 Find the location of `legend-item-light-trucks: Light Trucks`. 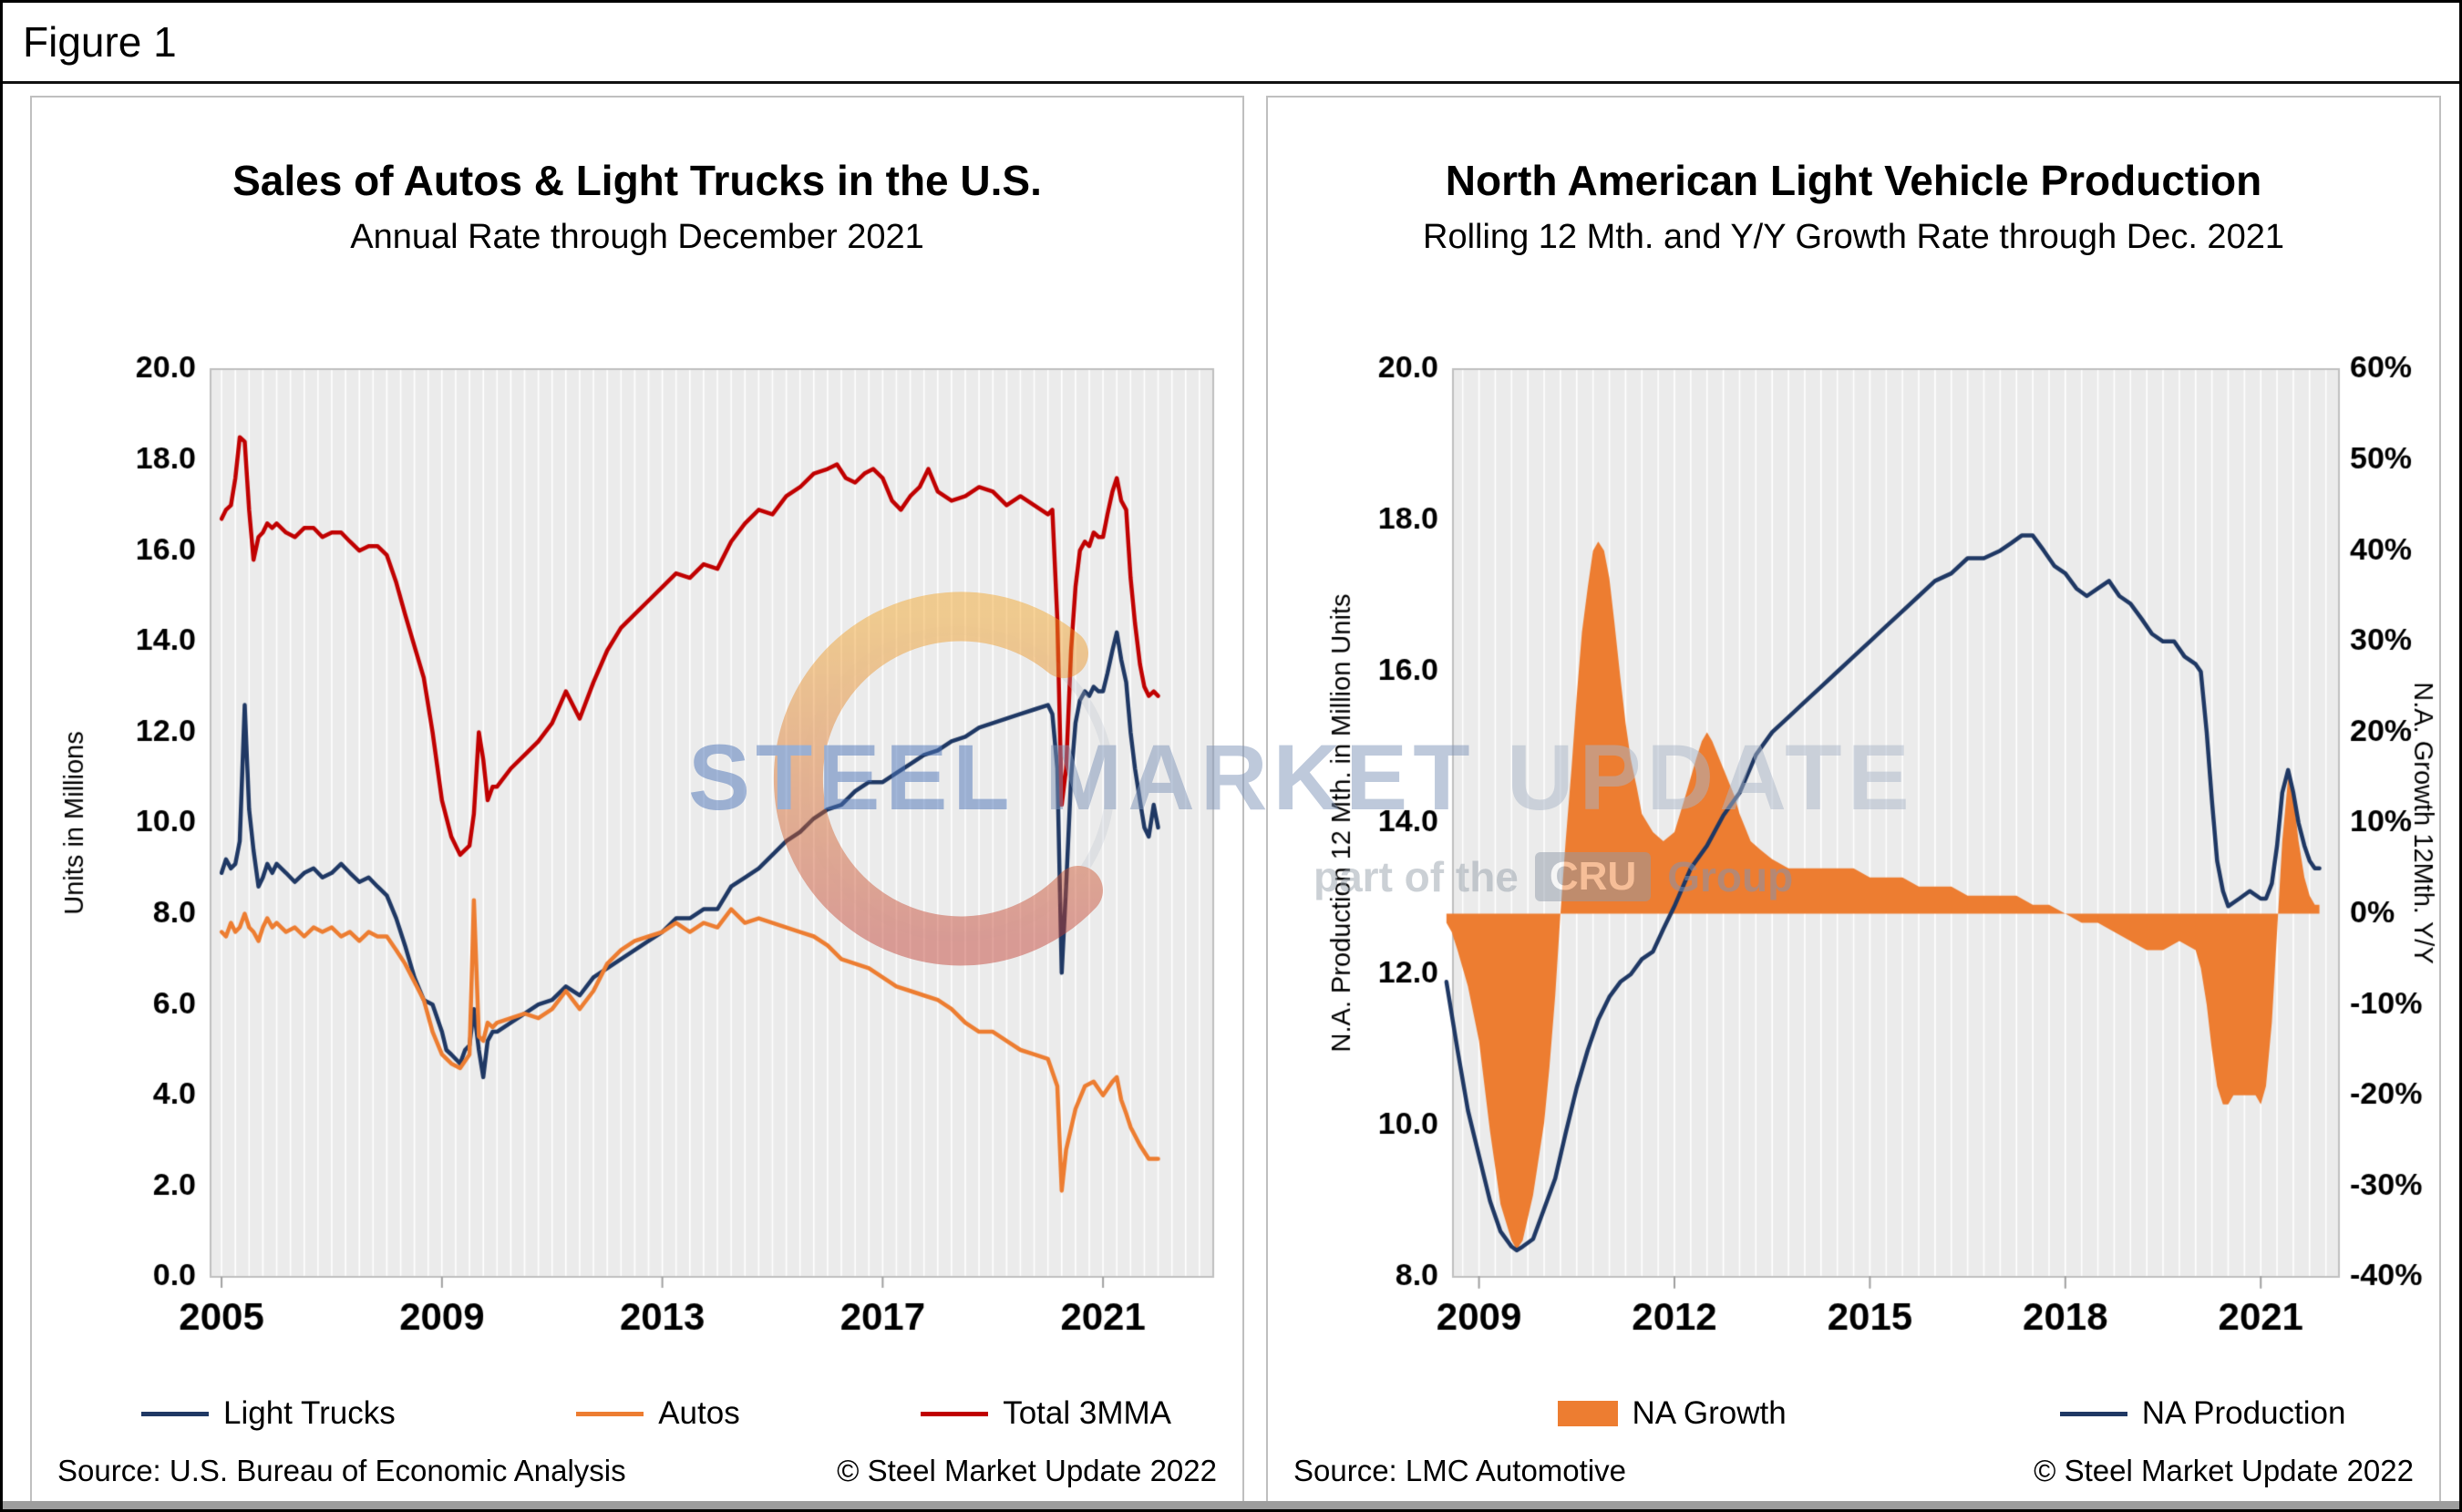

legend-item-light-trucks: Light Trucks is located at coordinates (268, 1414).